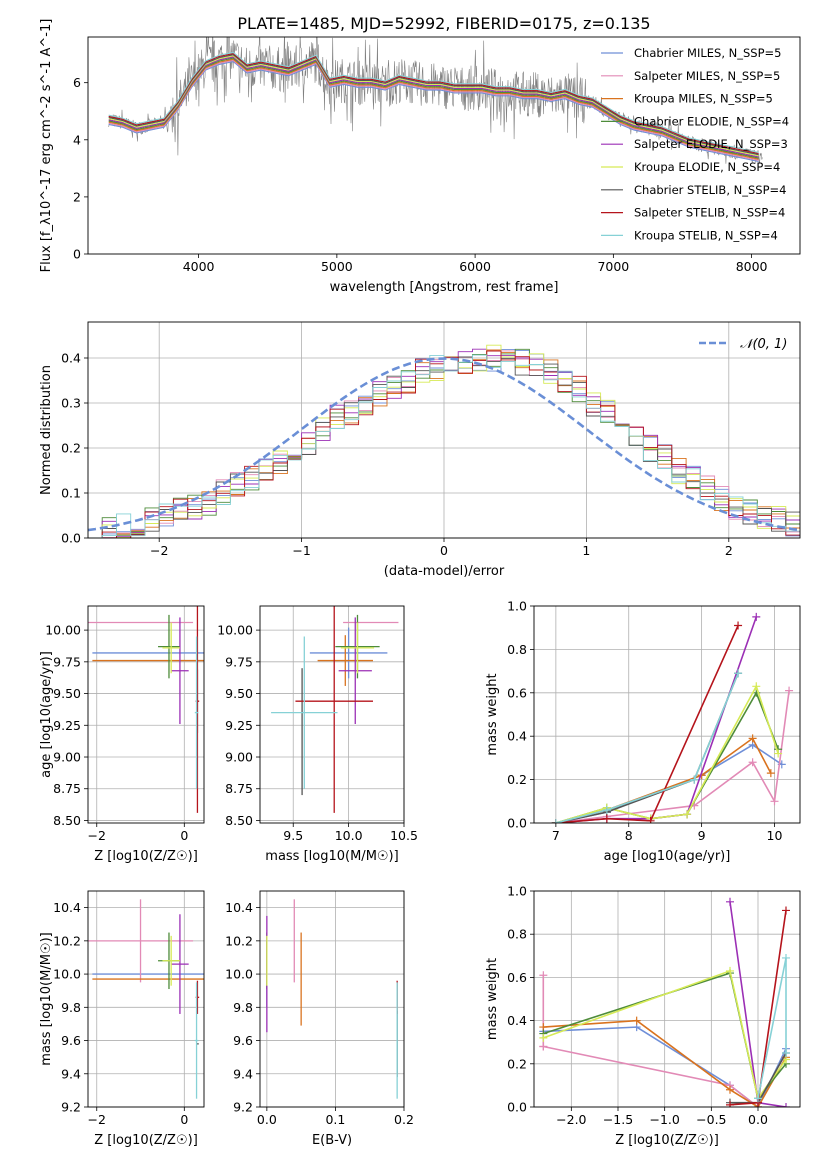 This screenshot has width=819, height=1170. Describe the element at coordinates (492, 999) in the screenshot. I see `y-axis-label: mass weight` at that location.